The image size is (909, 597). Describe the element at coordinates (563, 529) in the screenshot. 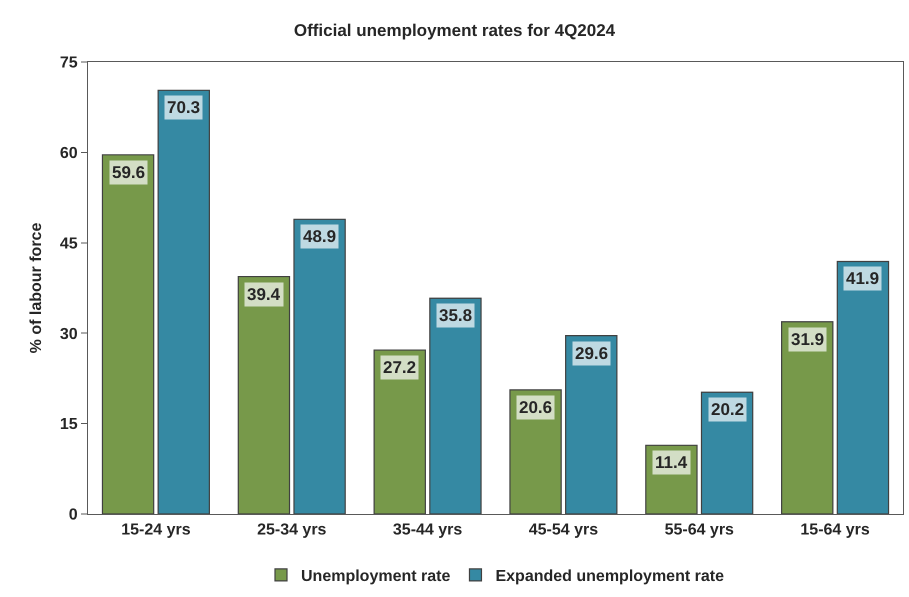

I see `x-tick-label: 45-54 yrs` at that location.